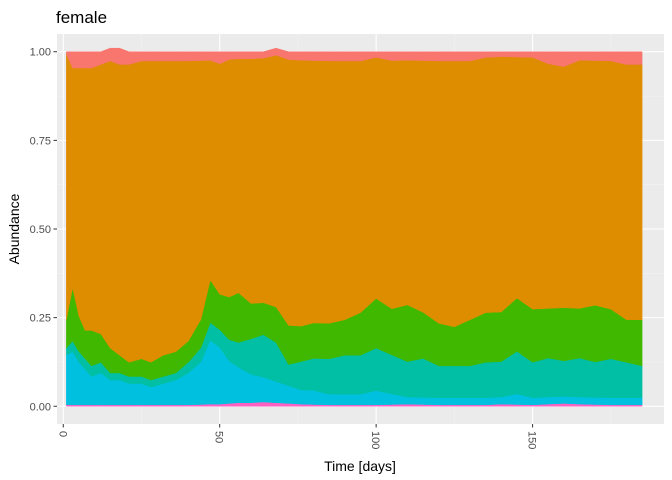 The height and width of the screenshot is (480, 672). Describe the element at coordinates (40, 230) in the screenshot. I see `y-tick-label: 0.50` at that location.